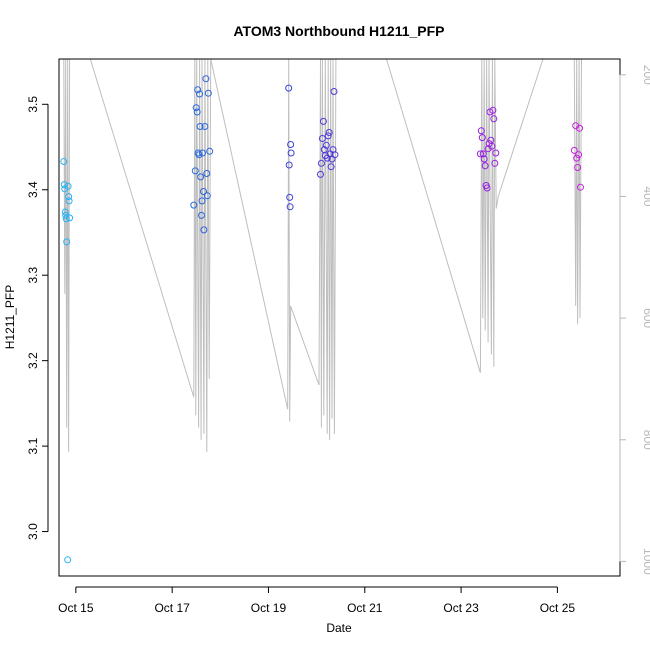 The image size is (650, 650). I want to click on right-tick-label: 600, so click(645, 318).